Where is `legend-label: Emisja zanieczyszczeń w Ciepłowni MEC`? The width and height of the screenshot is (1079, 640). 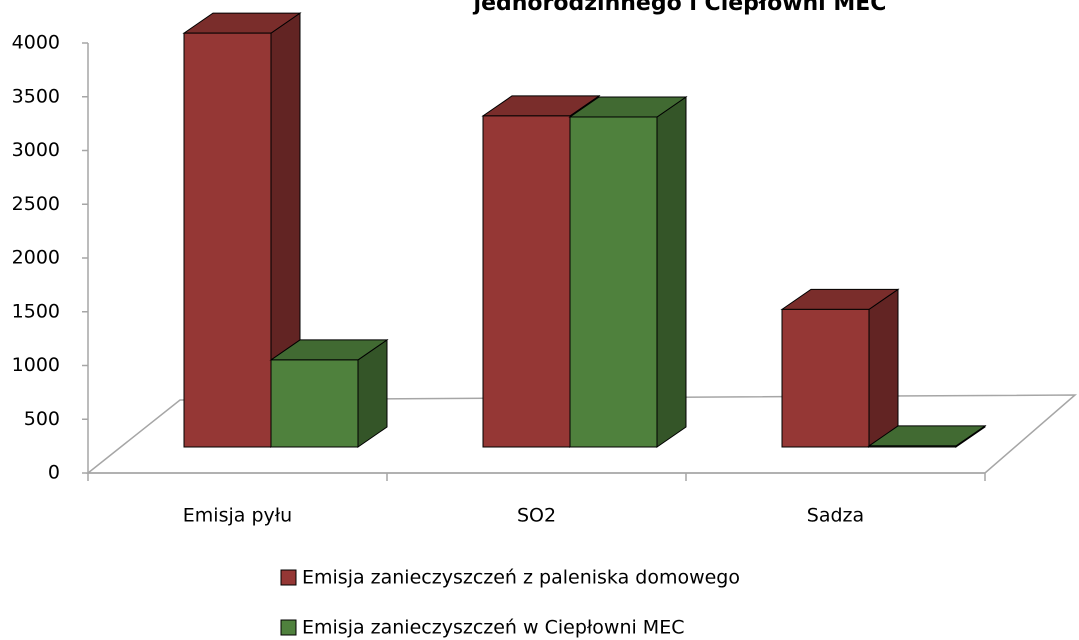 legend-label: Emisja zanieczyszczeń w Ciepłowni MEC is located at coordinates (493, 628).